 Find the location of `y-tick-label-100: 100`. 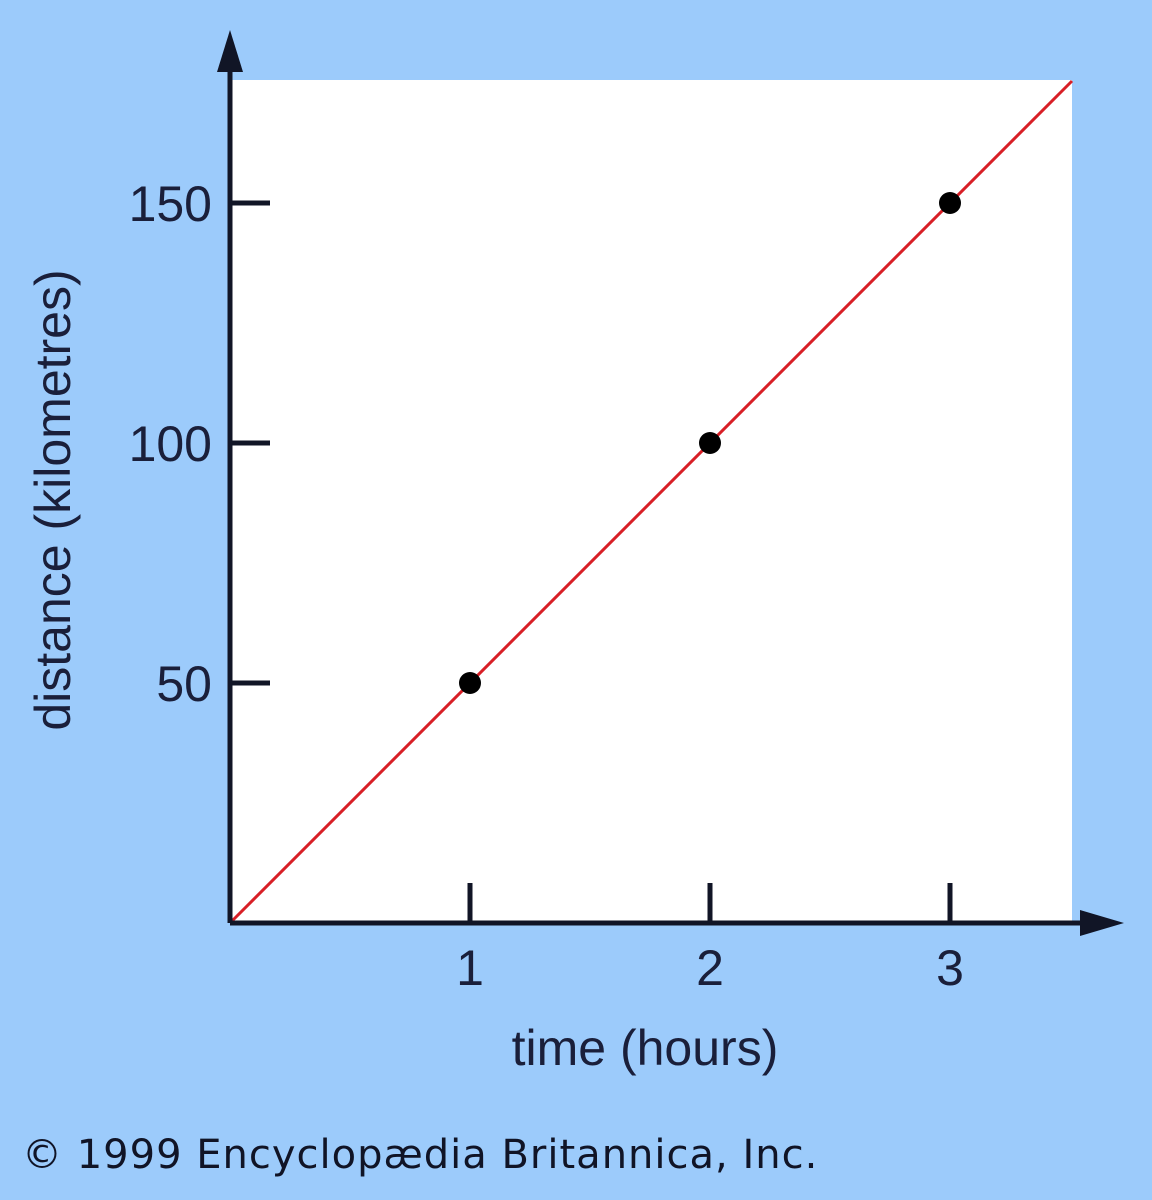

y-tick-label-100: 100 is located at coordinates (170, 444).